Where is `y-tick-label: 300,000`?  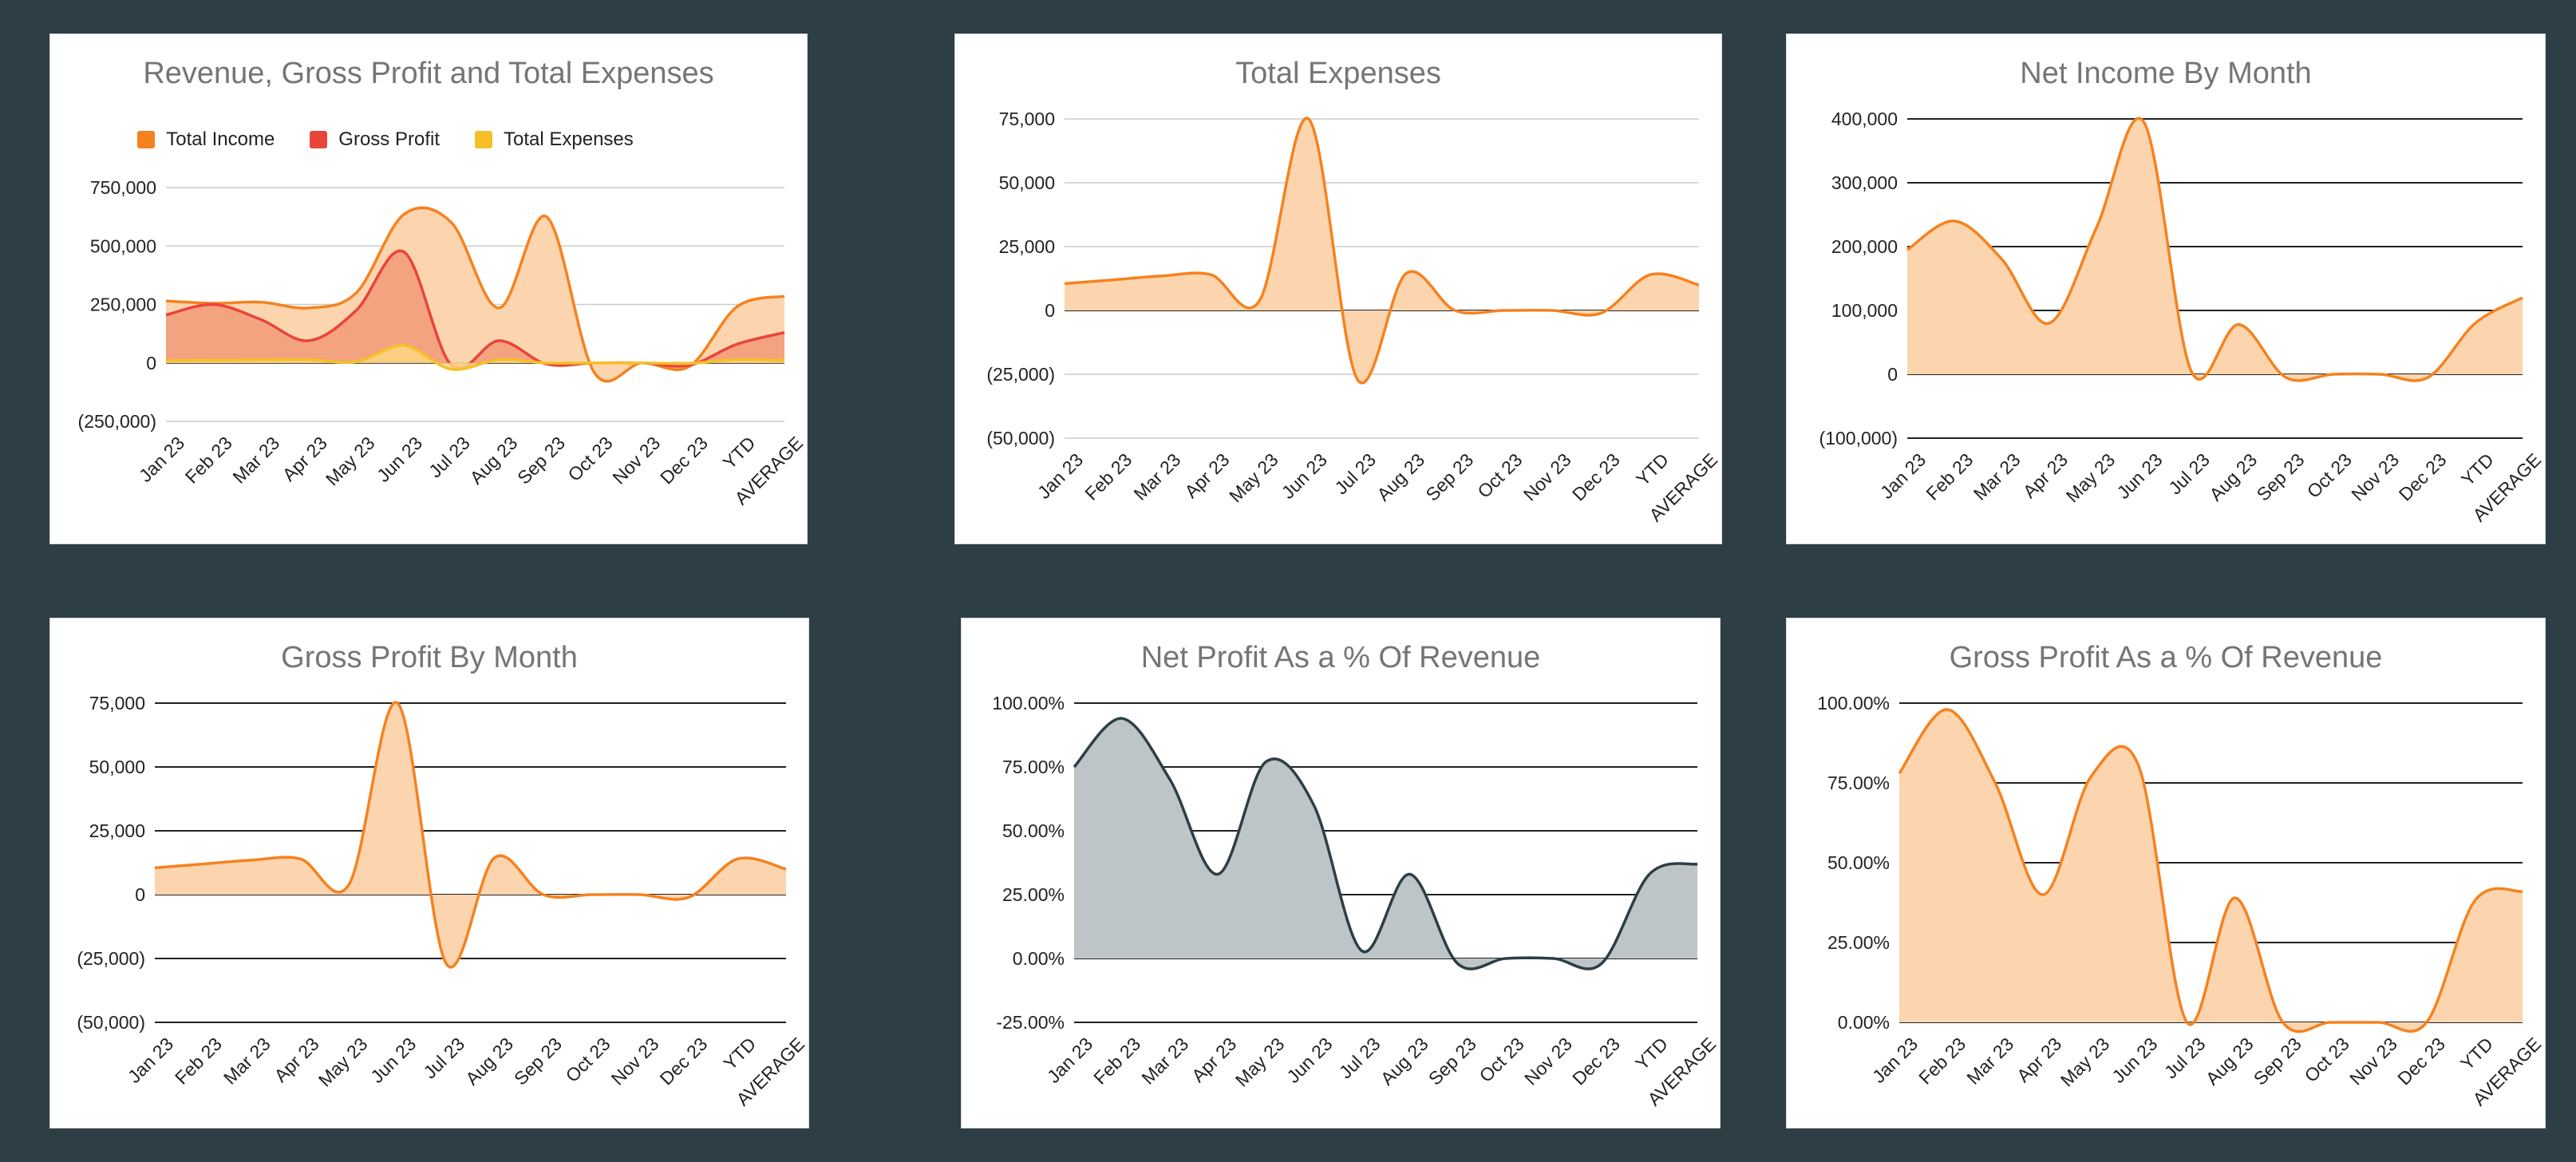 y-tick-label: 300,000 is located at coordinates (1864, 182).